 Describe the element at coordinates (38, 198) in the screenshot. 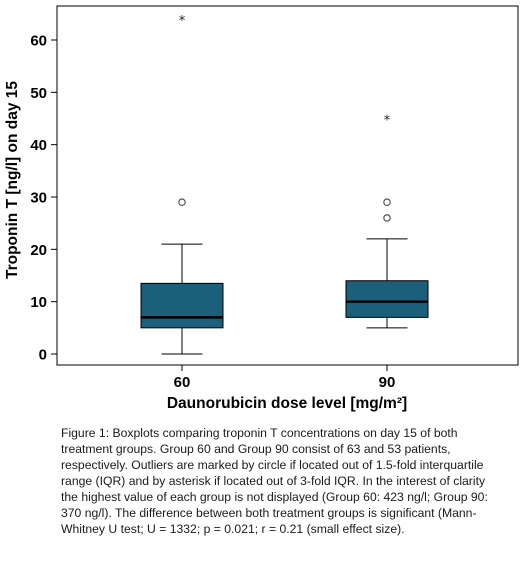

I see `y-tick-label-30: 30` at that location.